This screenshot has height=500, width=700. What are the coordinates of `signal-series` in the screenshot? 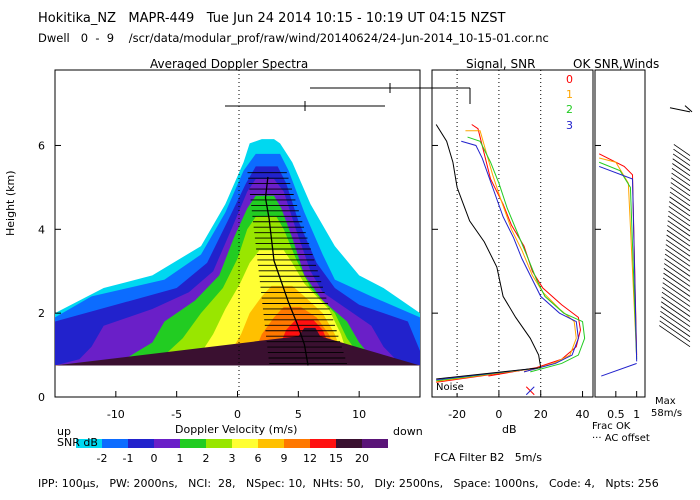 It's located at (510, 260).